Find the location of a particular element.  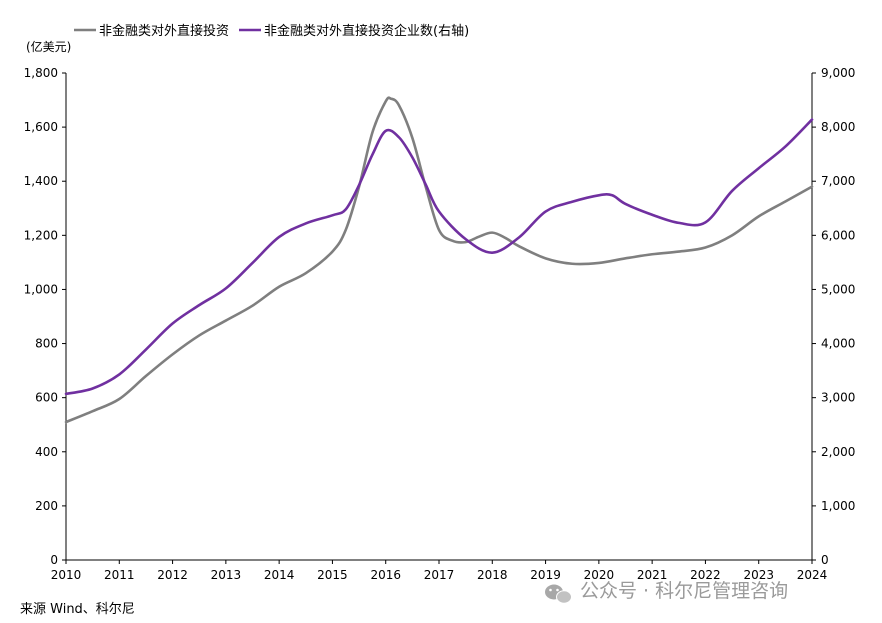

y-left-tick-label: 200 is located at coordinates (46, 506).